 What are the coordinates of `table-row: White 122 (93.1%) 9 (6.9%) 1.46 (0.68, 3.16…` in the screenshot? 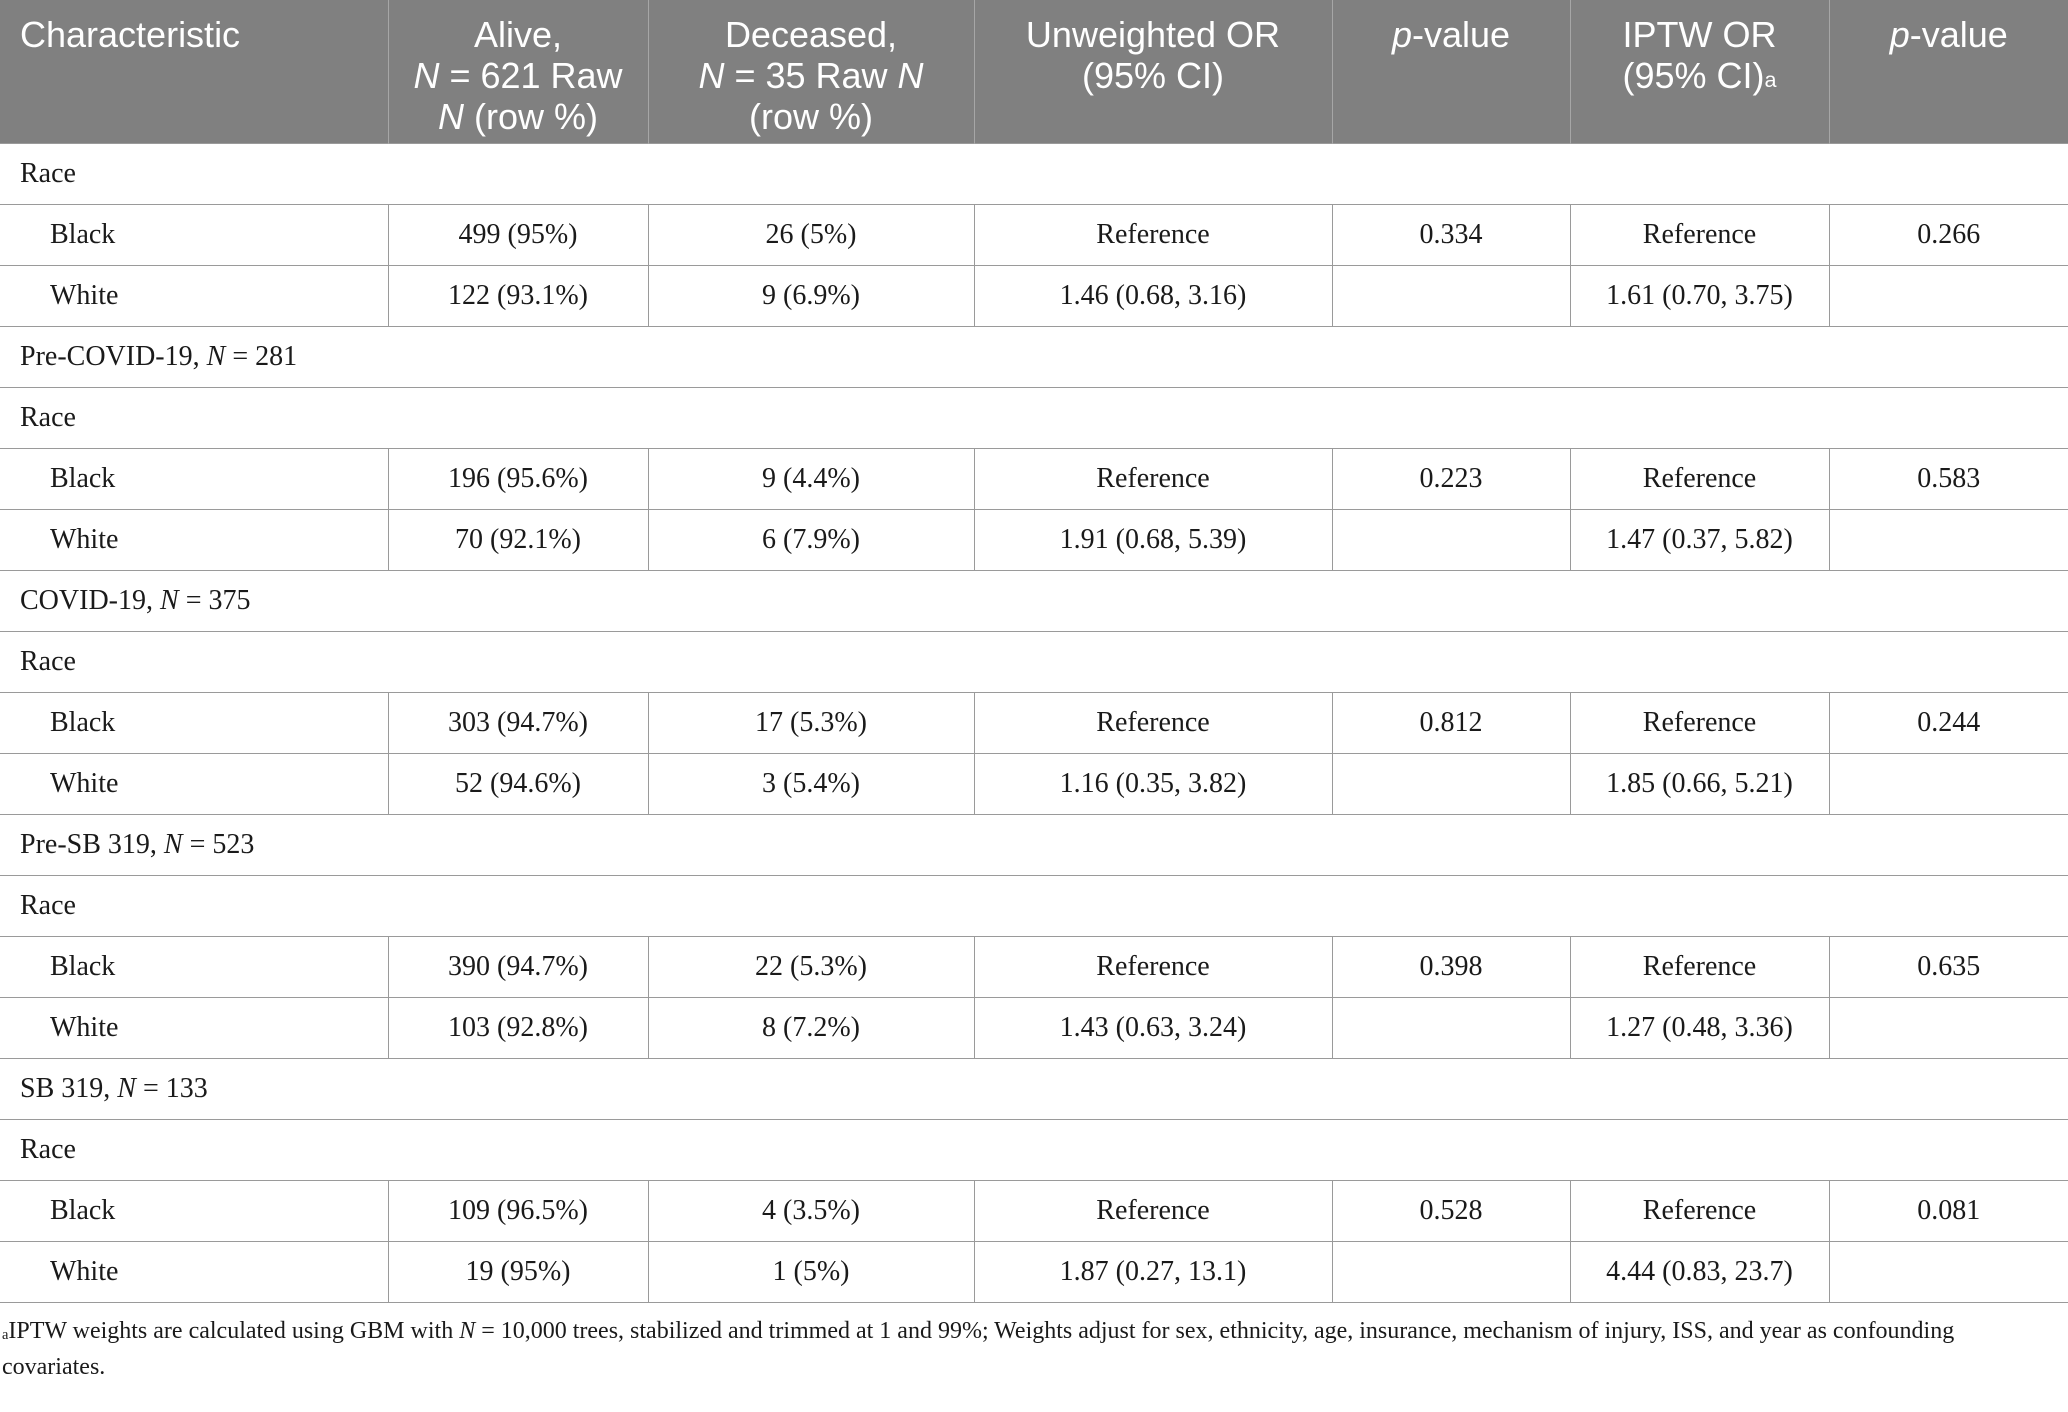 It's located at (1034, 295).